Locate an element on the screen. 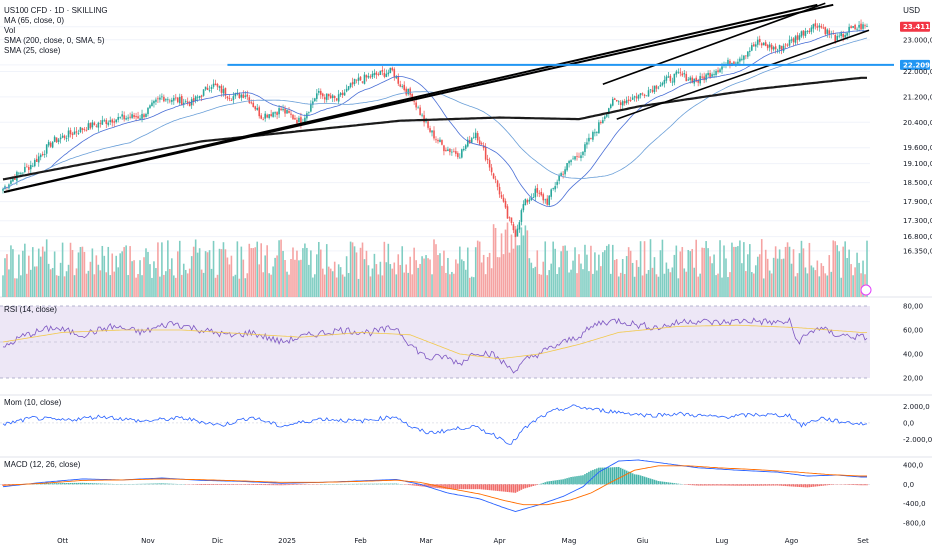 The height and width of the screenshot is (550, 932). mom-tick-label: 0,0 is located at coordinates (908, 423).